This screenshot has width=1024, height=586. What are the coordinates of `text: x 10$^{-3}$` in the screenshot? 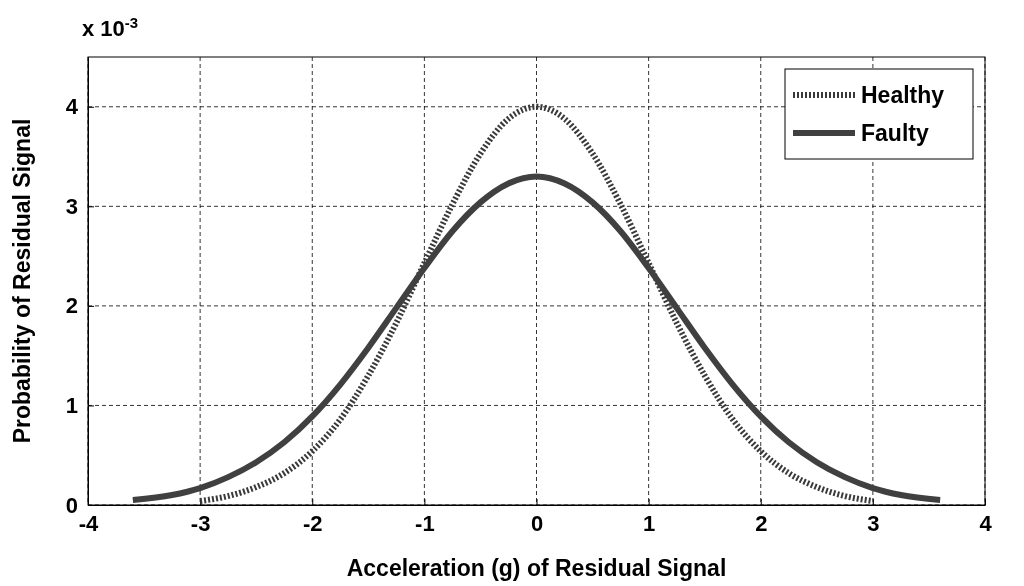 It's located at (110, 27).